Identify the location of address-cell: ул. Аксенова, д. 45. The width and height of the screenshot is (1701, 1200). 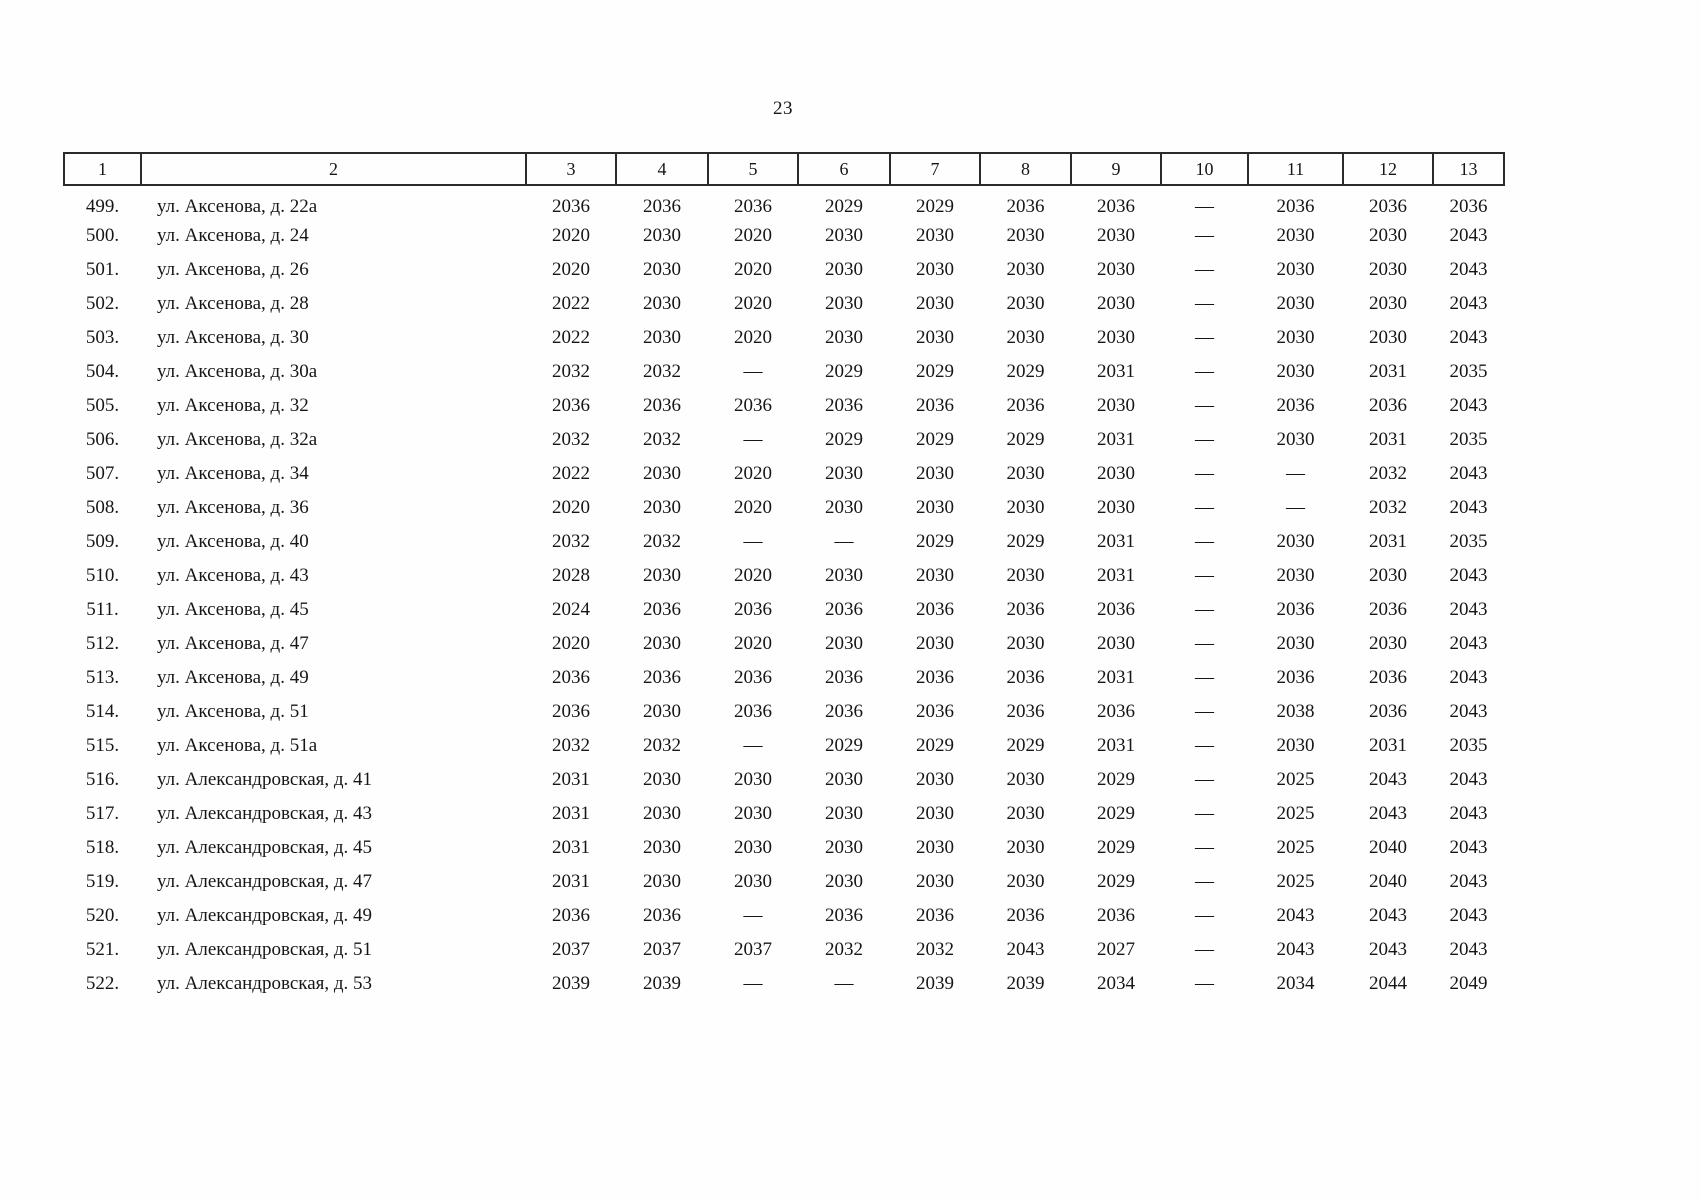
(233, 609).